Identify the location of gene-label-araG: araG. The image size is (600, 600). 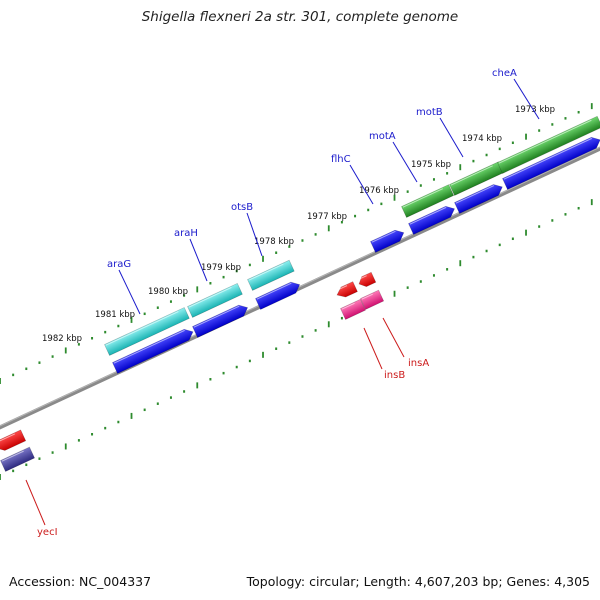
(119, 264).